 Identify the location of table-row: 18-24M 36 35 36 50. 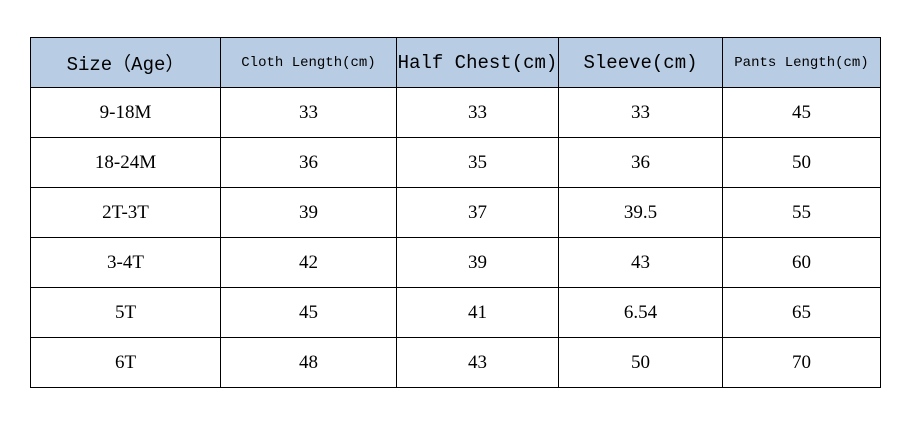
(455, 162).